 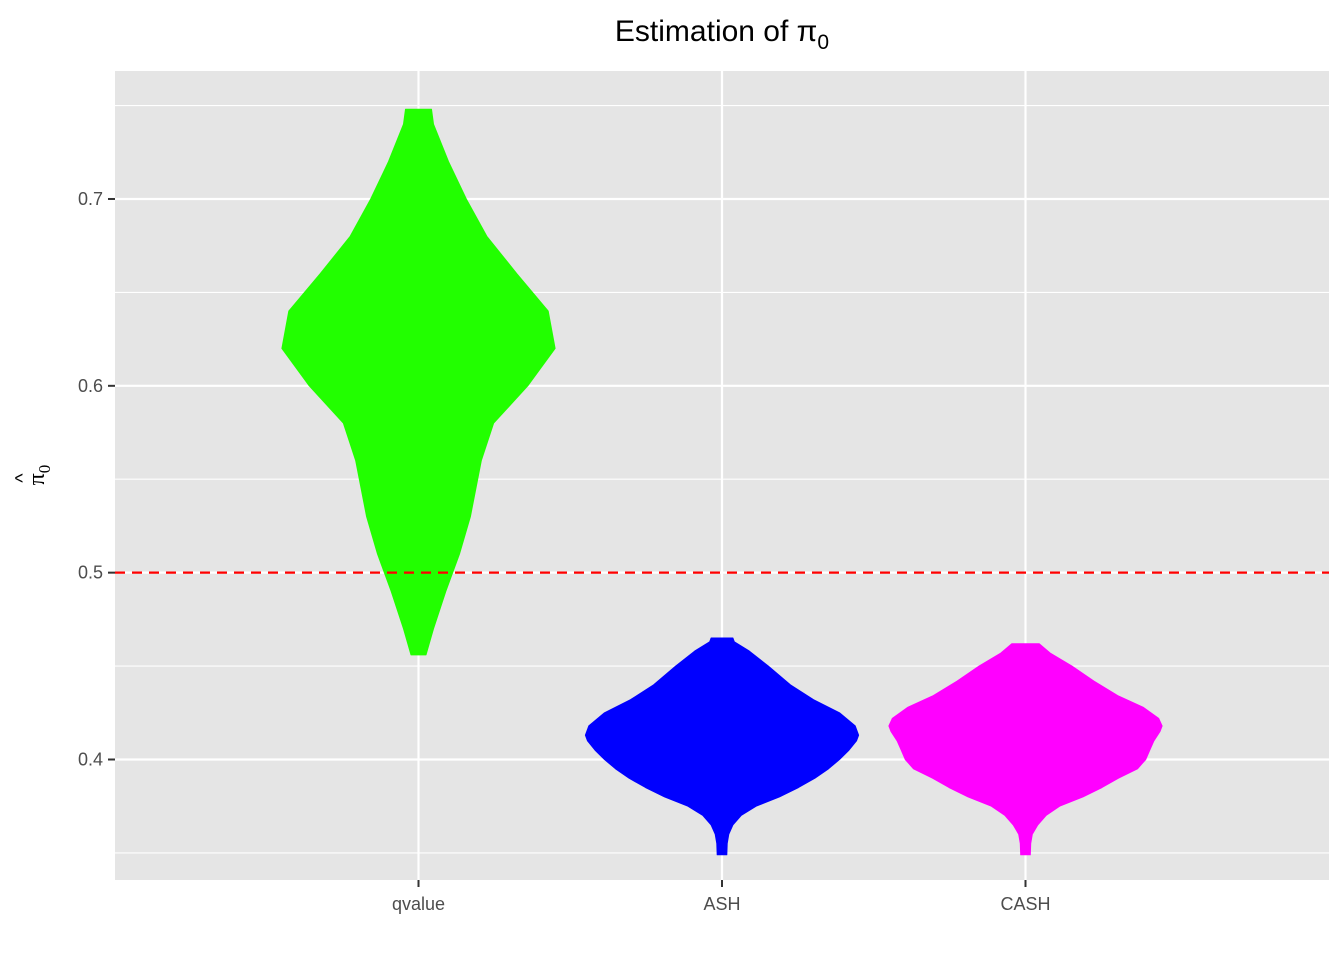 I want to click on x-tick-label: qvalue, so click(x=418, y=904).